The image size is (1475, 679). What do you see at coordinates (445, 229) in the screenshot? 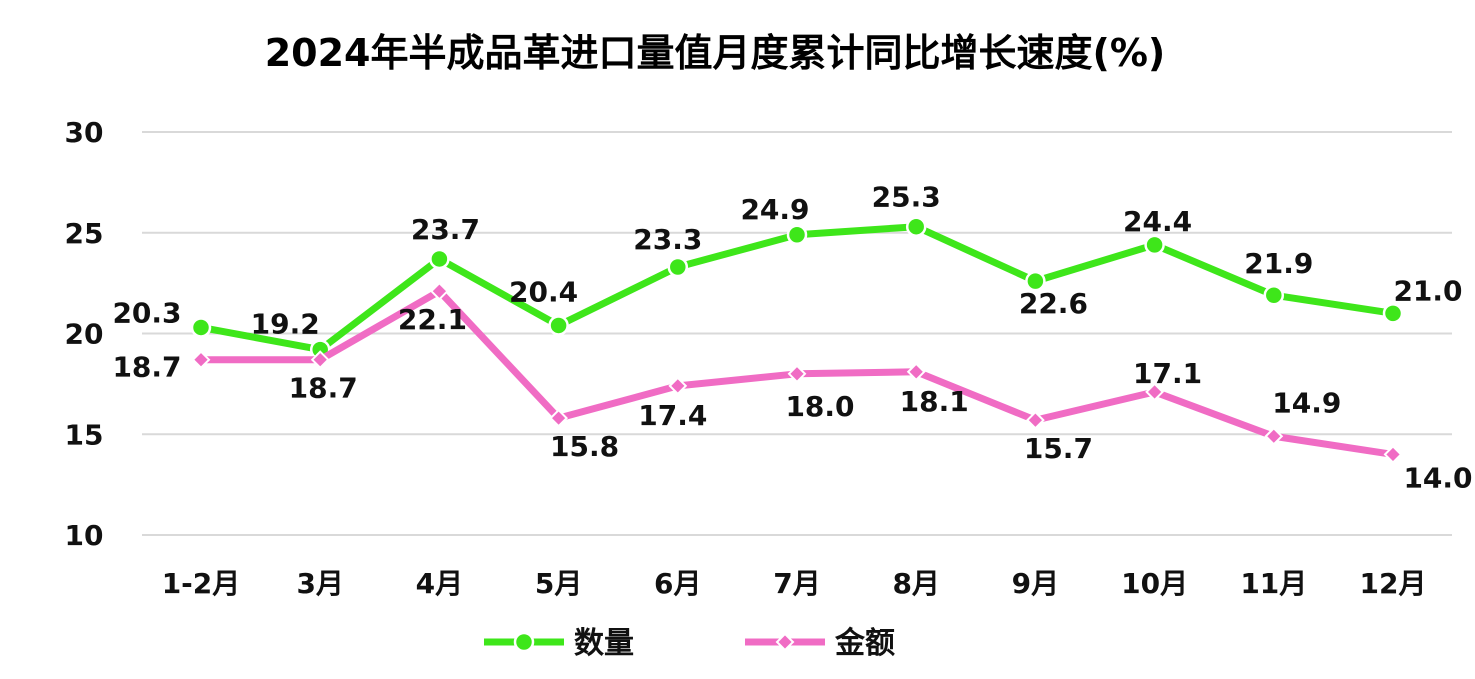
I see `data-label-quantity: 23.7` at bounding box center [445, 229].